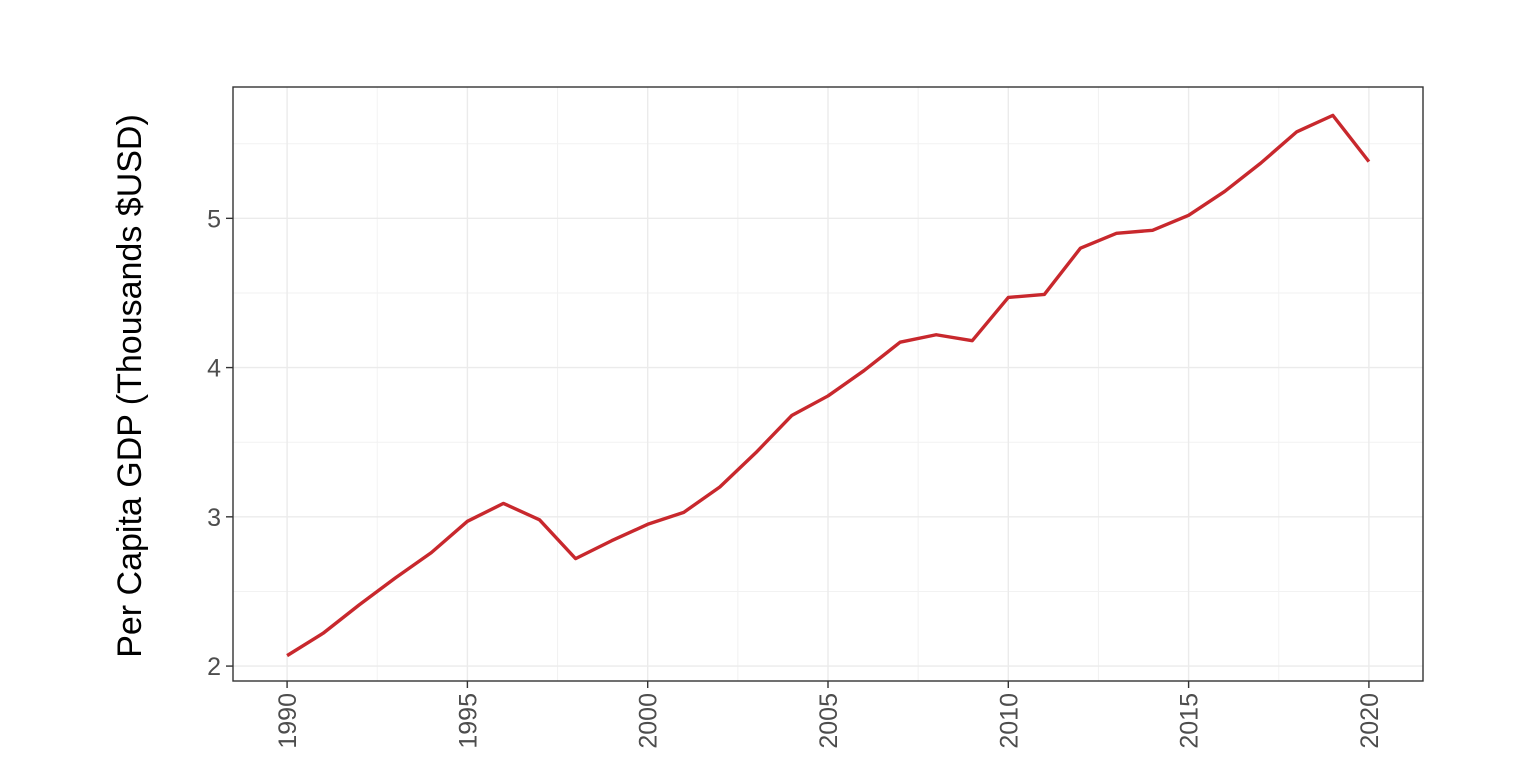 The height and width of the screenshot is (768, 1536). I want to click on x-tick-label: 2020, so click(1370, 721).